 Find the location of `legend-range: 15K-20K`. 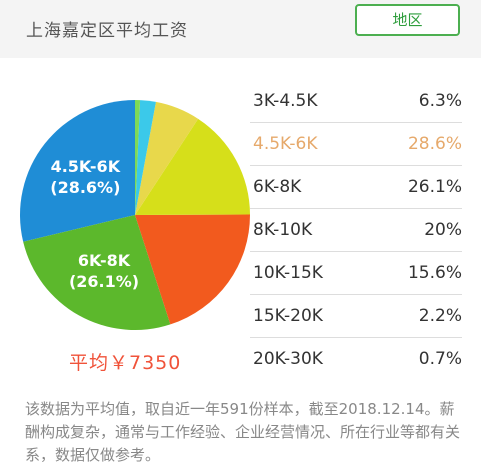

legend-range: 15K-20K is located at coordinates (288, 316).